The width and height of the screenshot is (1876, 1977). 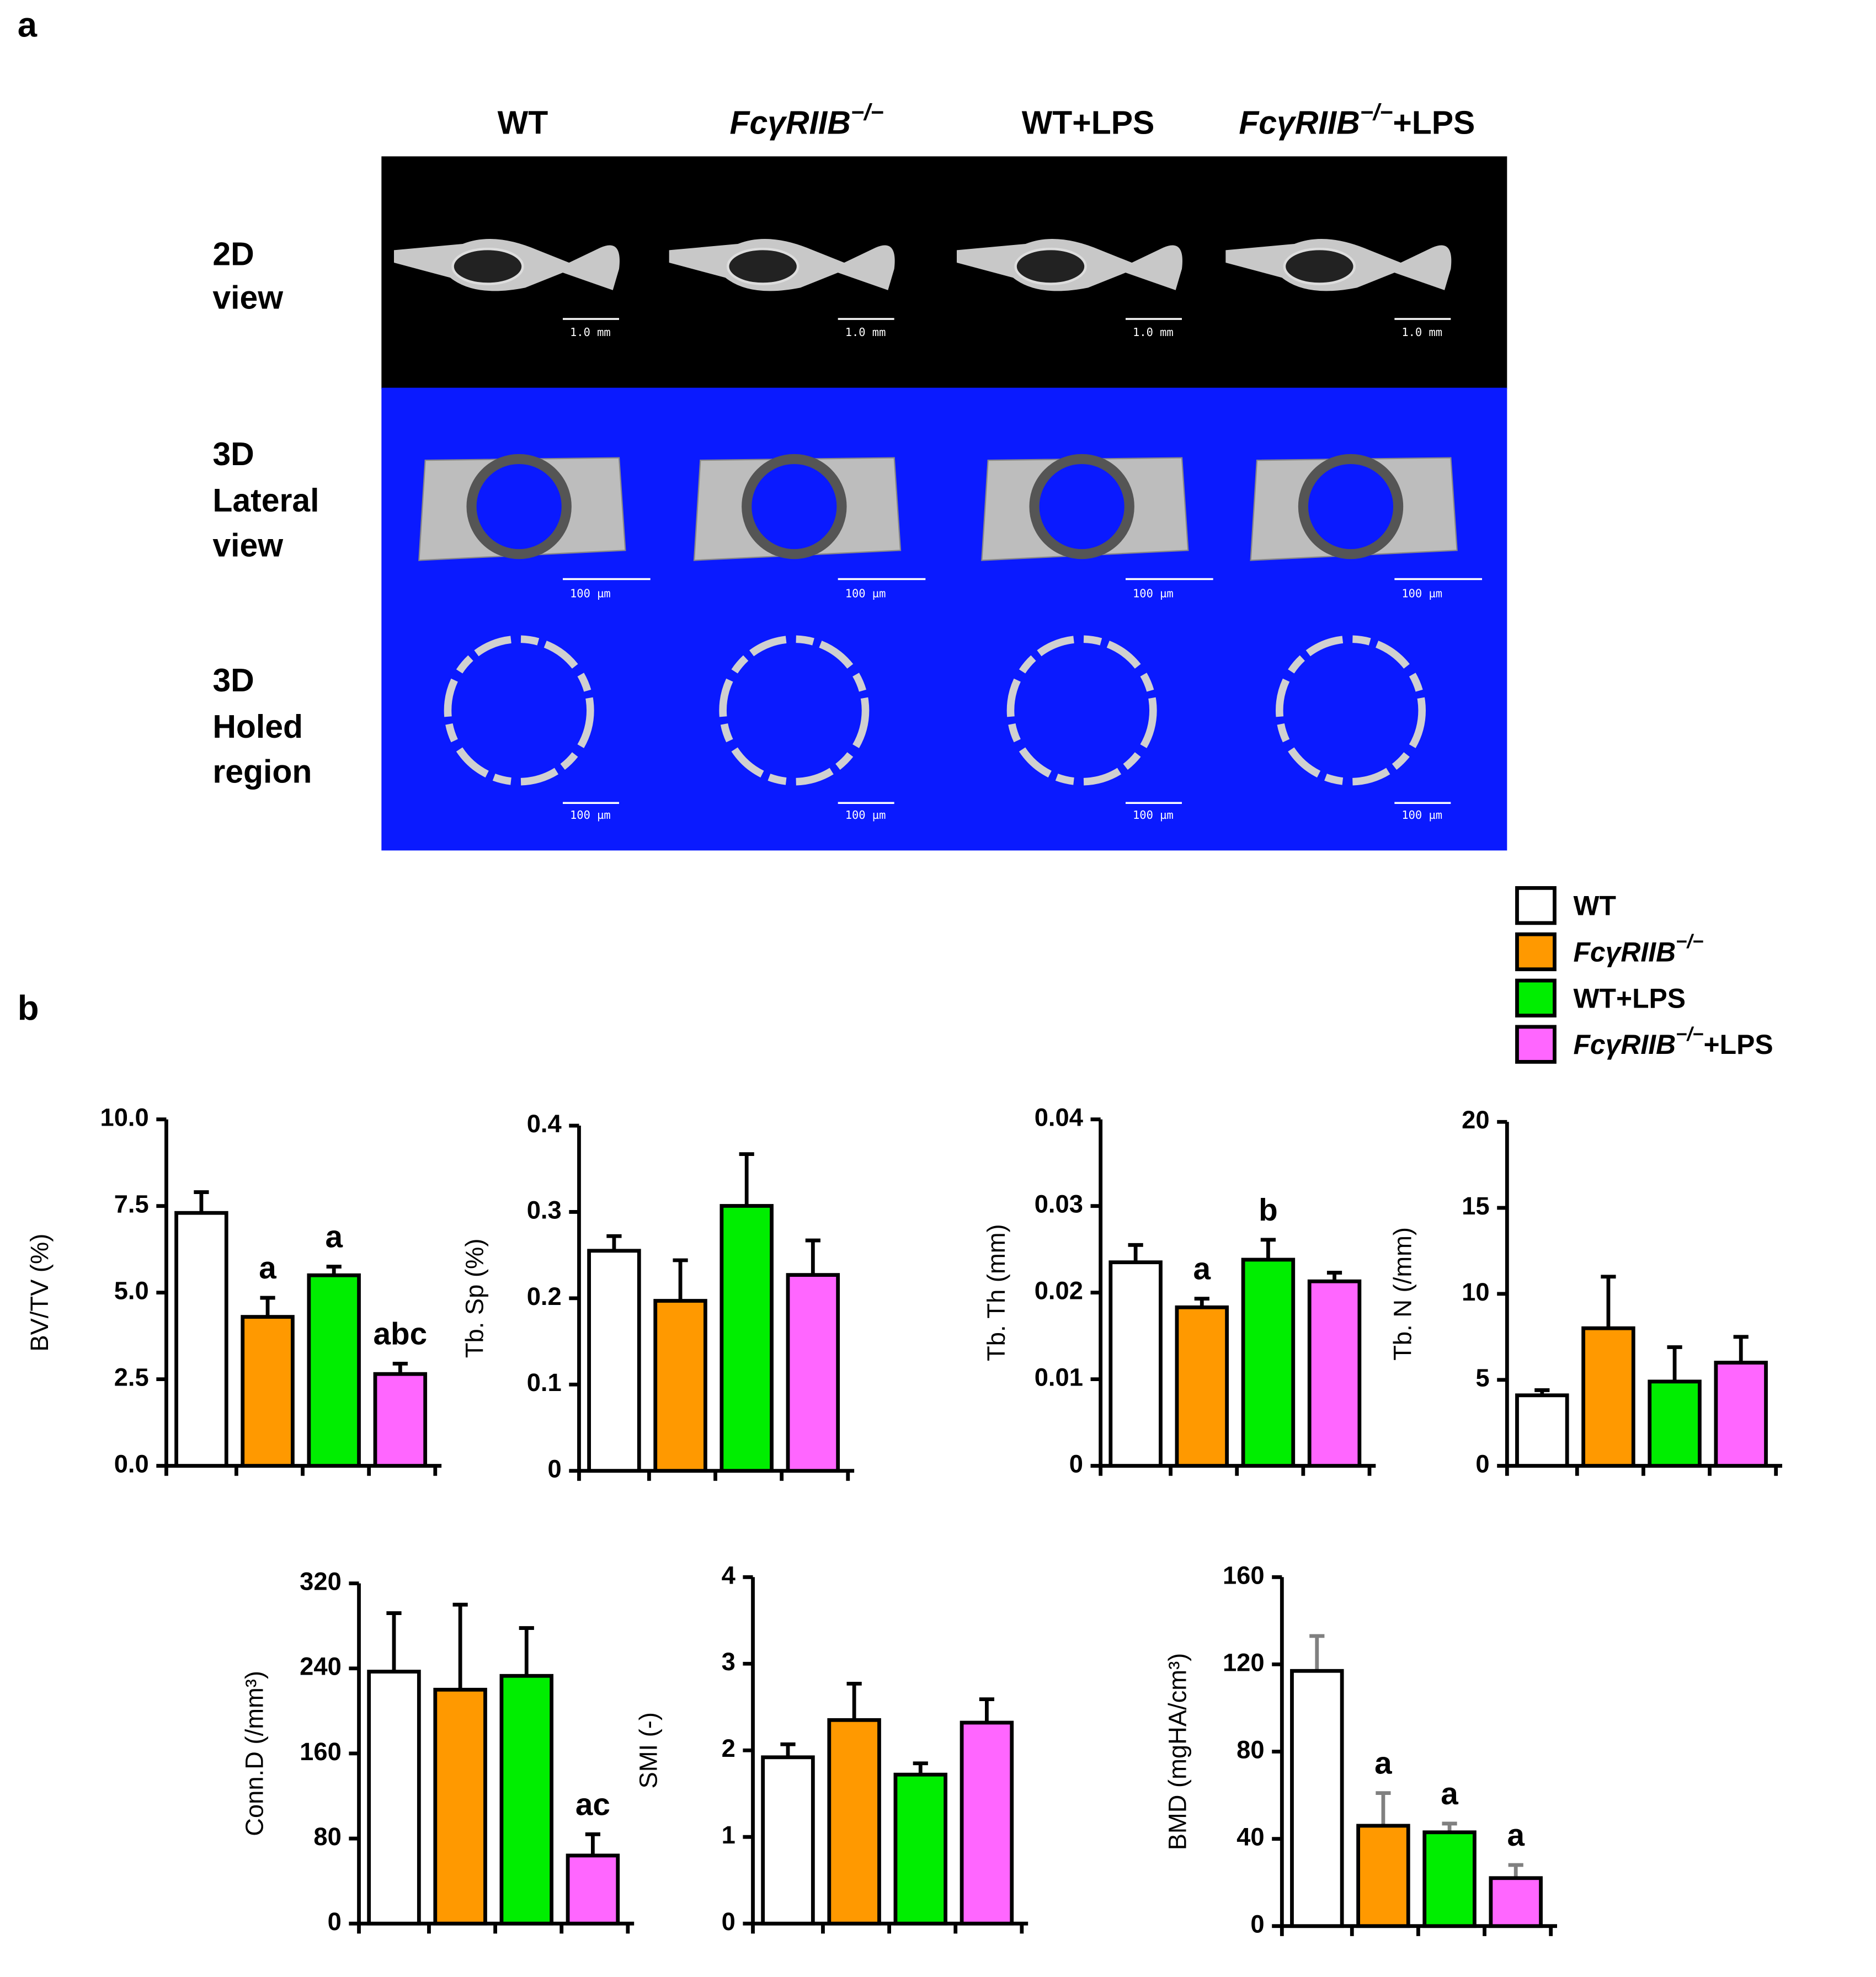 I want to click on y-tick-label: 320, so click(x=321, y=1582).